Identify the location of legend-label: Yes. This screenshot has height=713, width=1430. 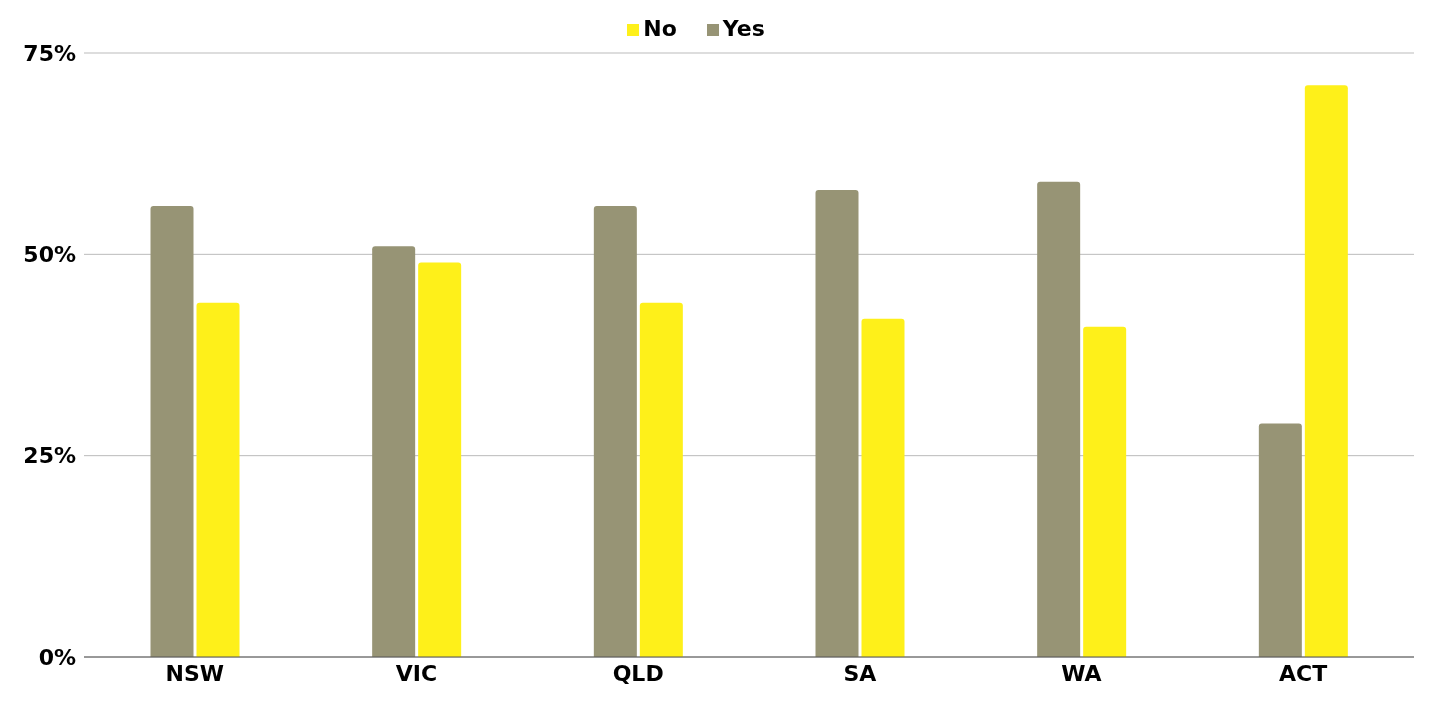
(743, 28).